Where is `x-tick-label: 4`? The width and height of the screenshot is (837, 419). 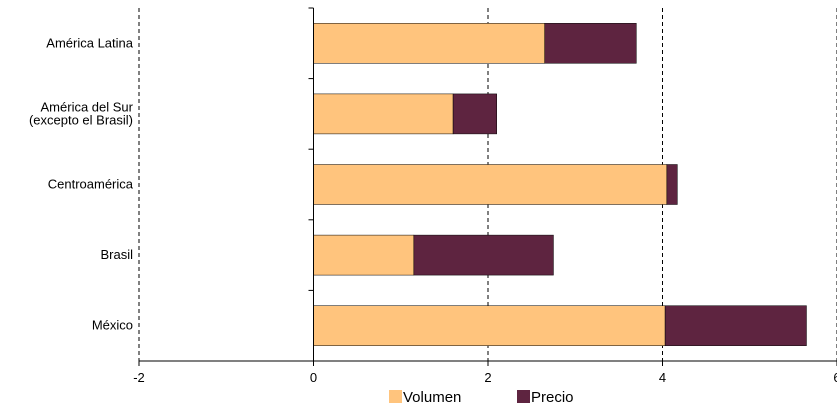
x-tick-label: 4 is located at coordinates (662, 377).